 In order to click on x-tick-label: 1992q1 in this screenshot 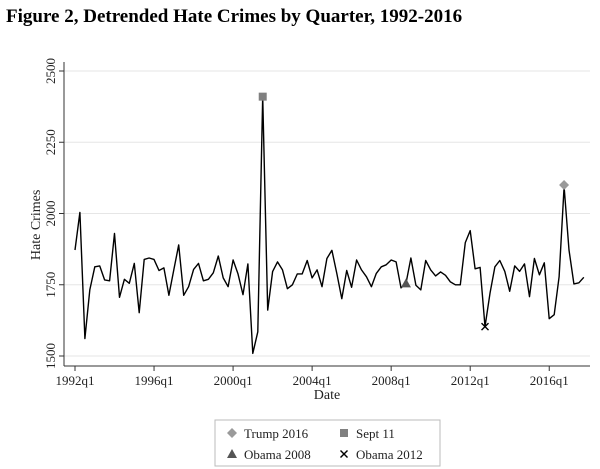, I will do `click(75, 380)`.